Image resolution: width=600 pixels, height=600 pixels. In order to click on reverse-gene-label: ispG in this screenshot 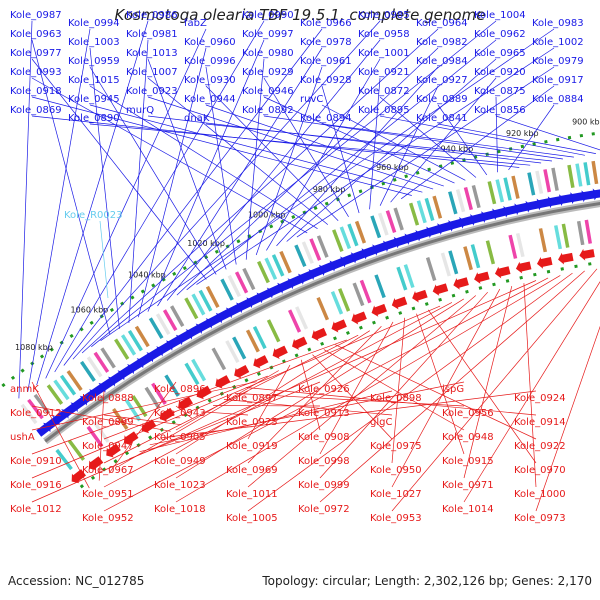, I will do `click(453, 389)`.